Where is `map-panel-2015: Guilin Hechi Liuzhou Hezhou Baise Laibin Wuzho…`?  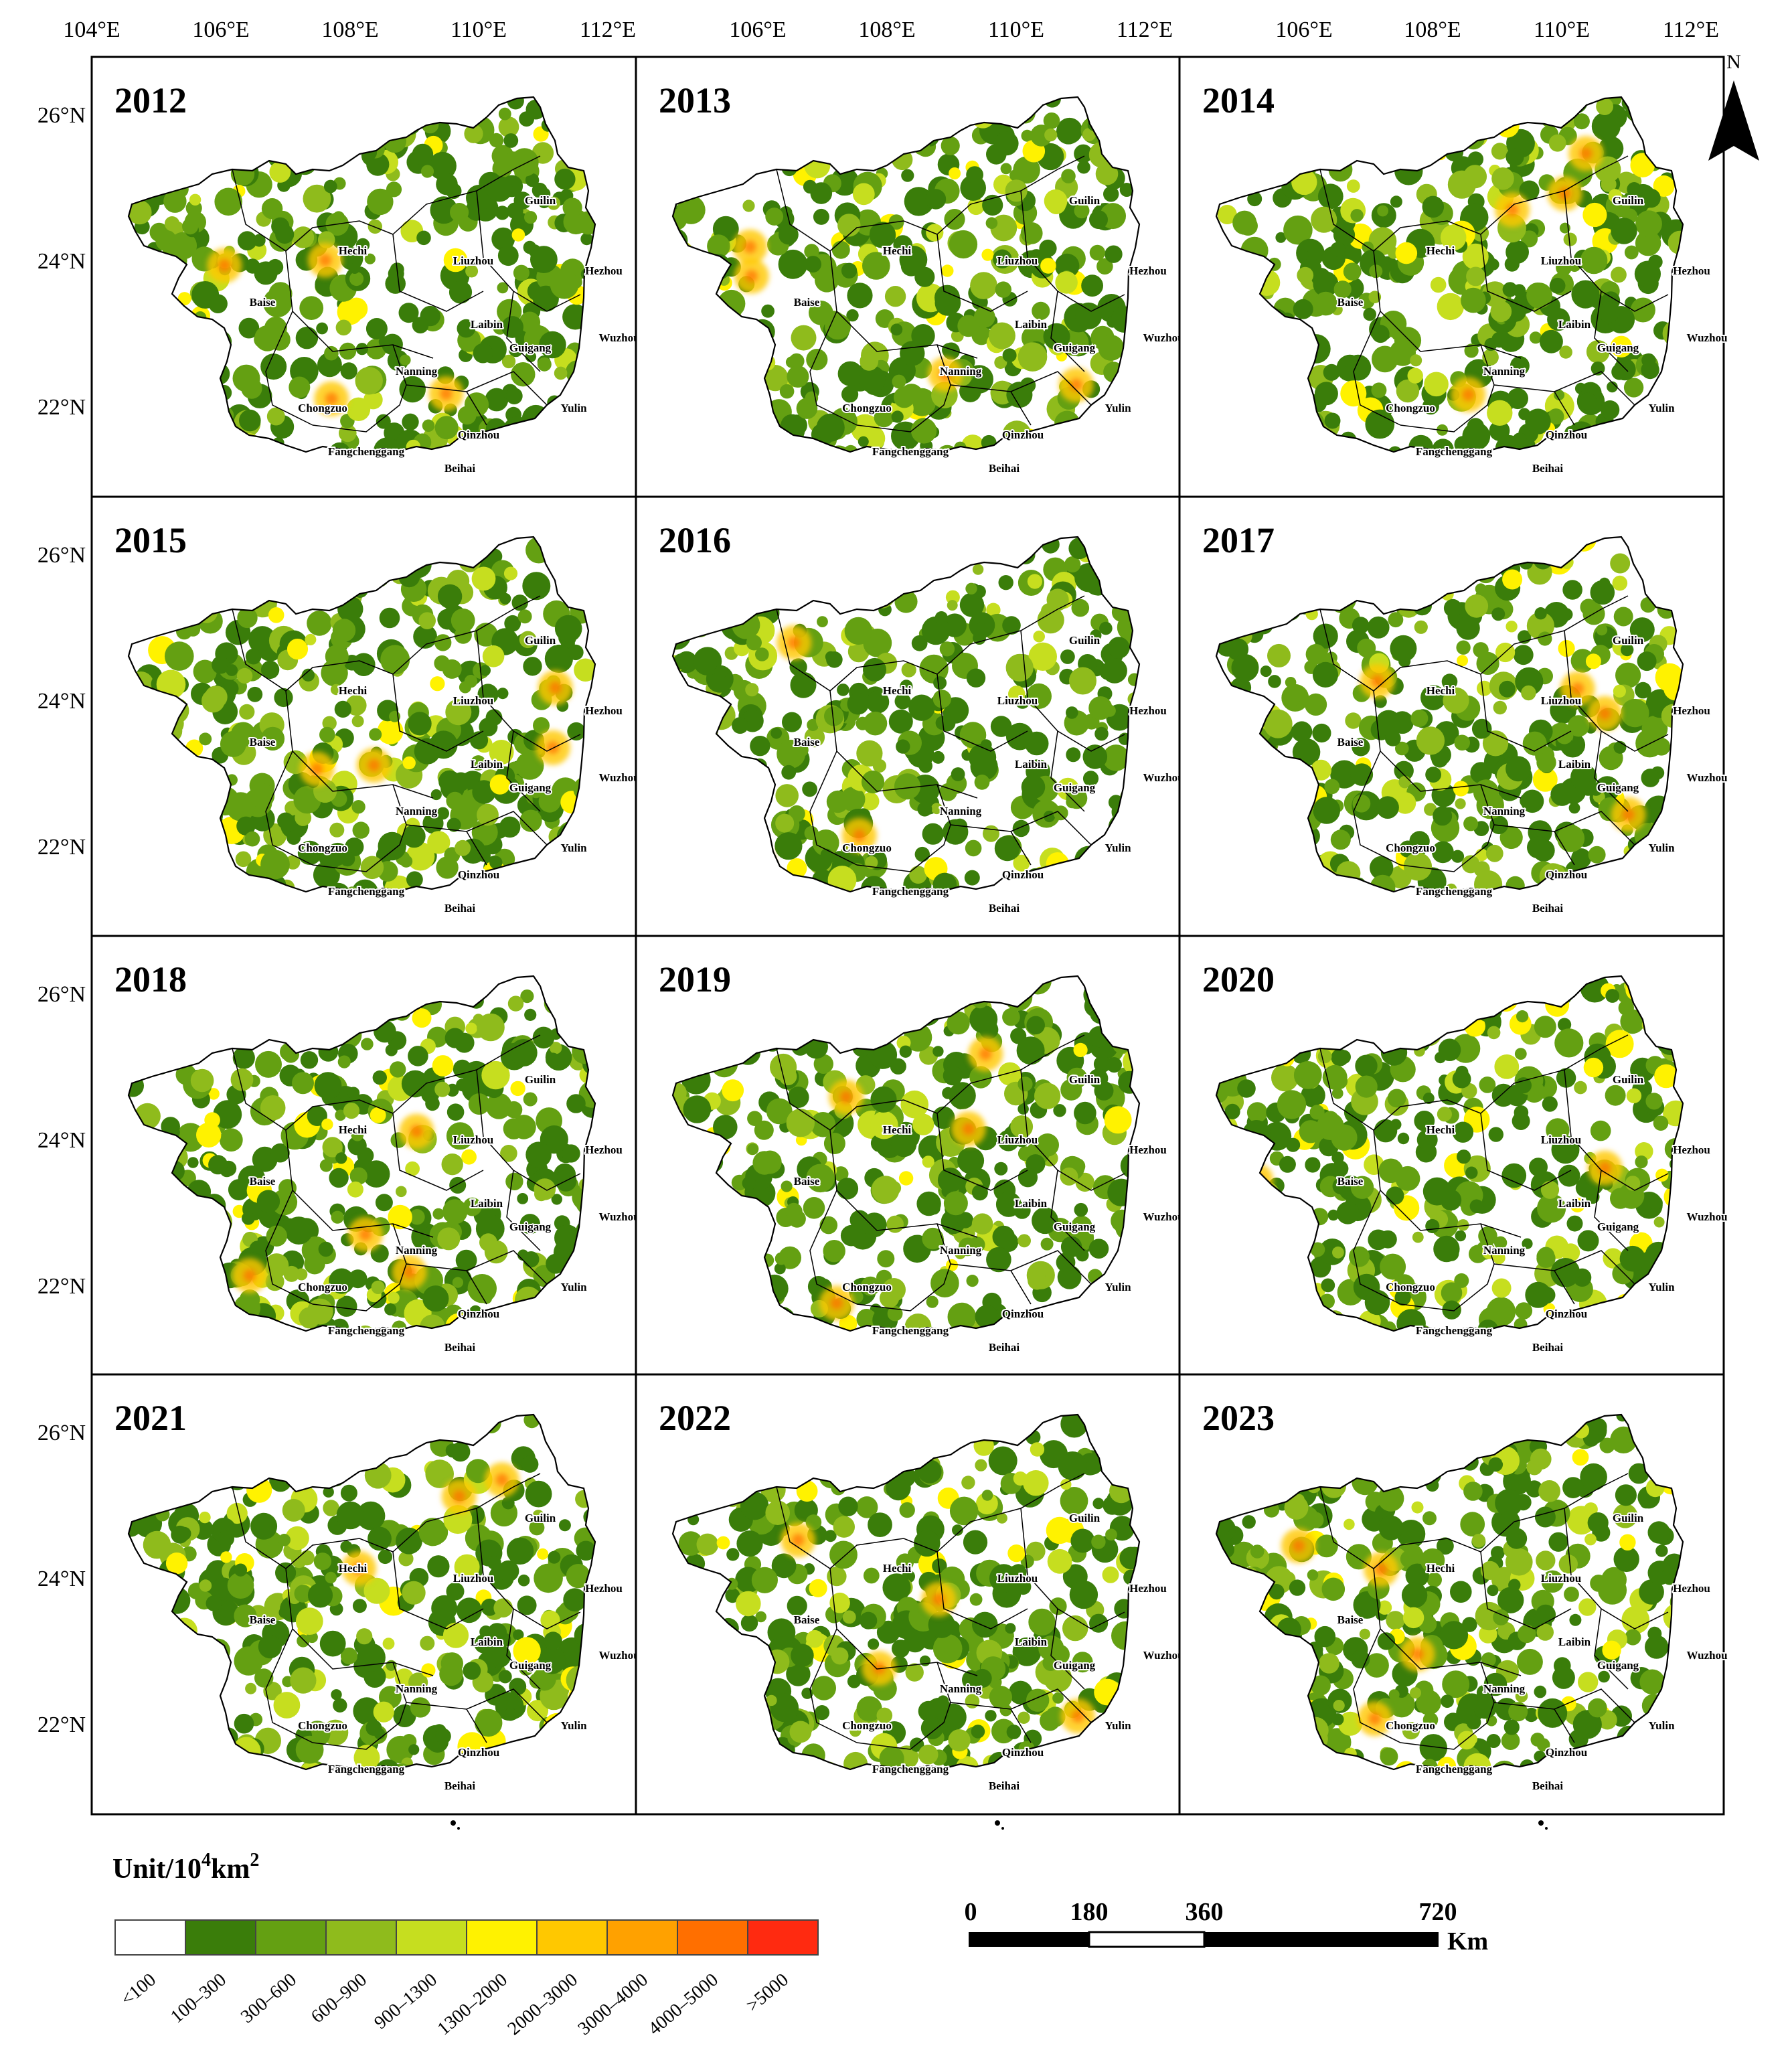 map-panel-2015: Guilin Hechi Liuzhou Hezhou Baise Laibin Wuzho… is located at coordinates (365, 724).